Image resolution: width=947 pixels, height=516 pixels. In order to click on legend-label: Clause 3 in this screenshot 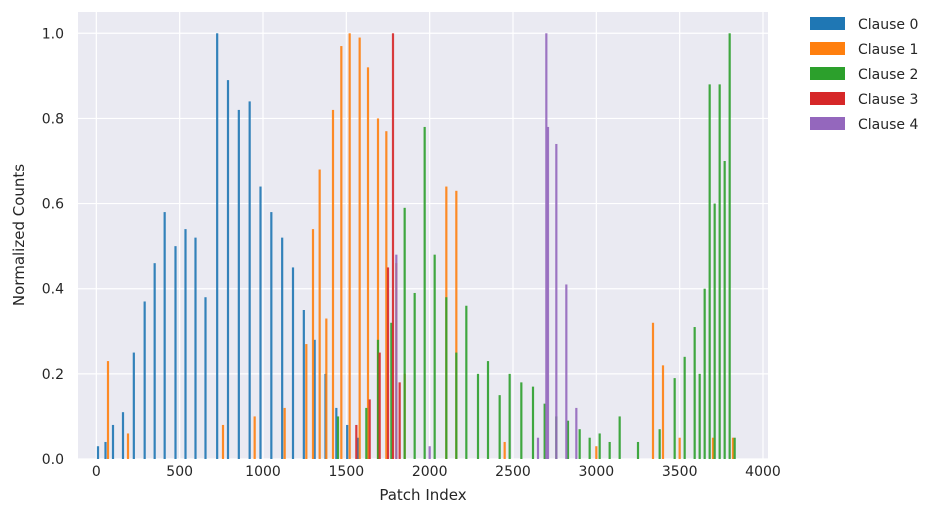, I will do `click(888, 100)`.